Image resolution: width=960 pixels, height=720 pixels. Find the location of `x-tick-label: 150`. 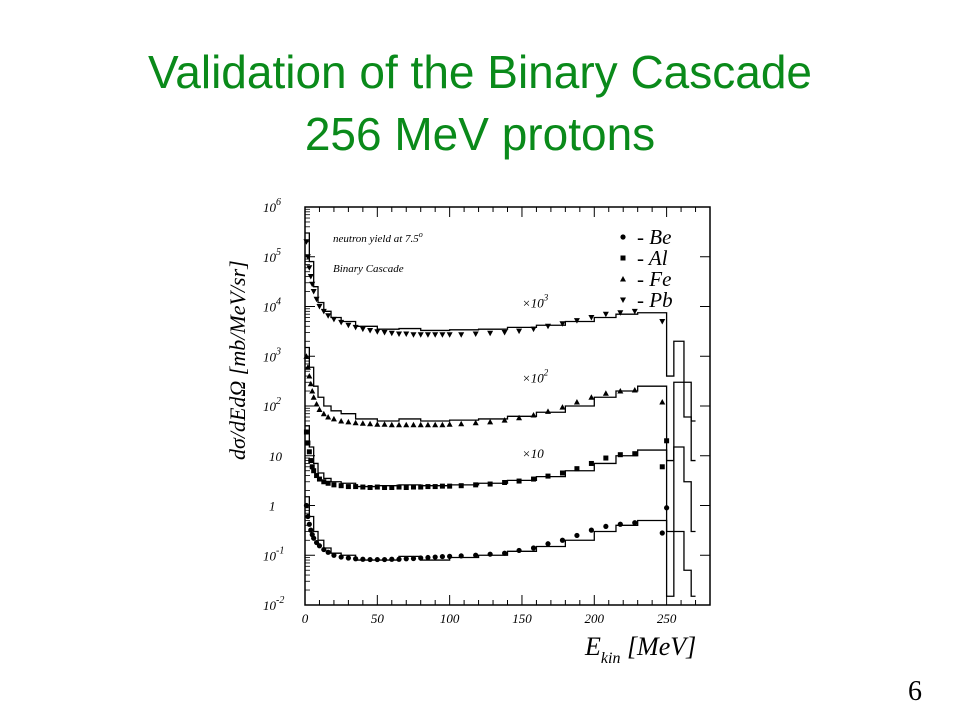

x-tick-label: 150 is located at coordinates (522, 618).